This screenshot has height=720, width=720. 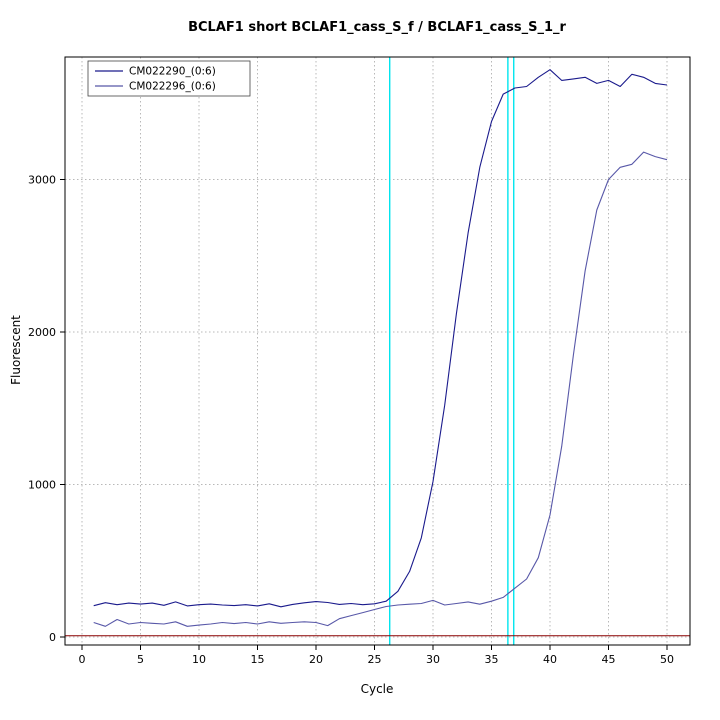 What do you see at coordinates (52, 637) in the screenshot?
I see `y-tick-label: 0` at bounding box center [52, 637].